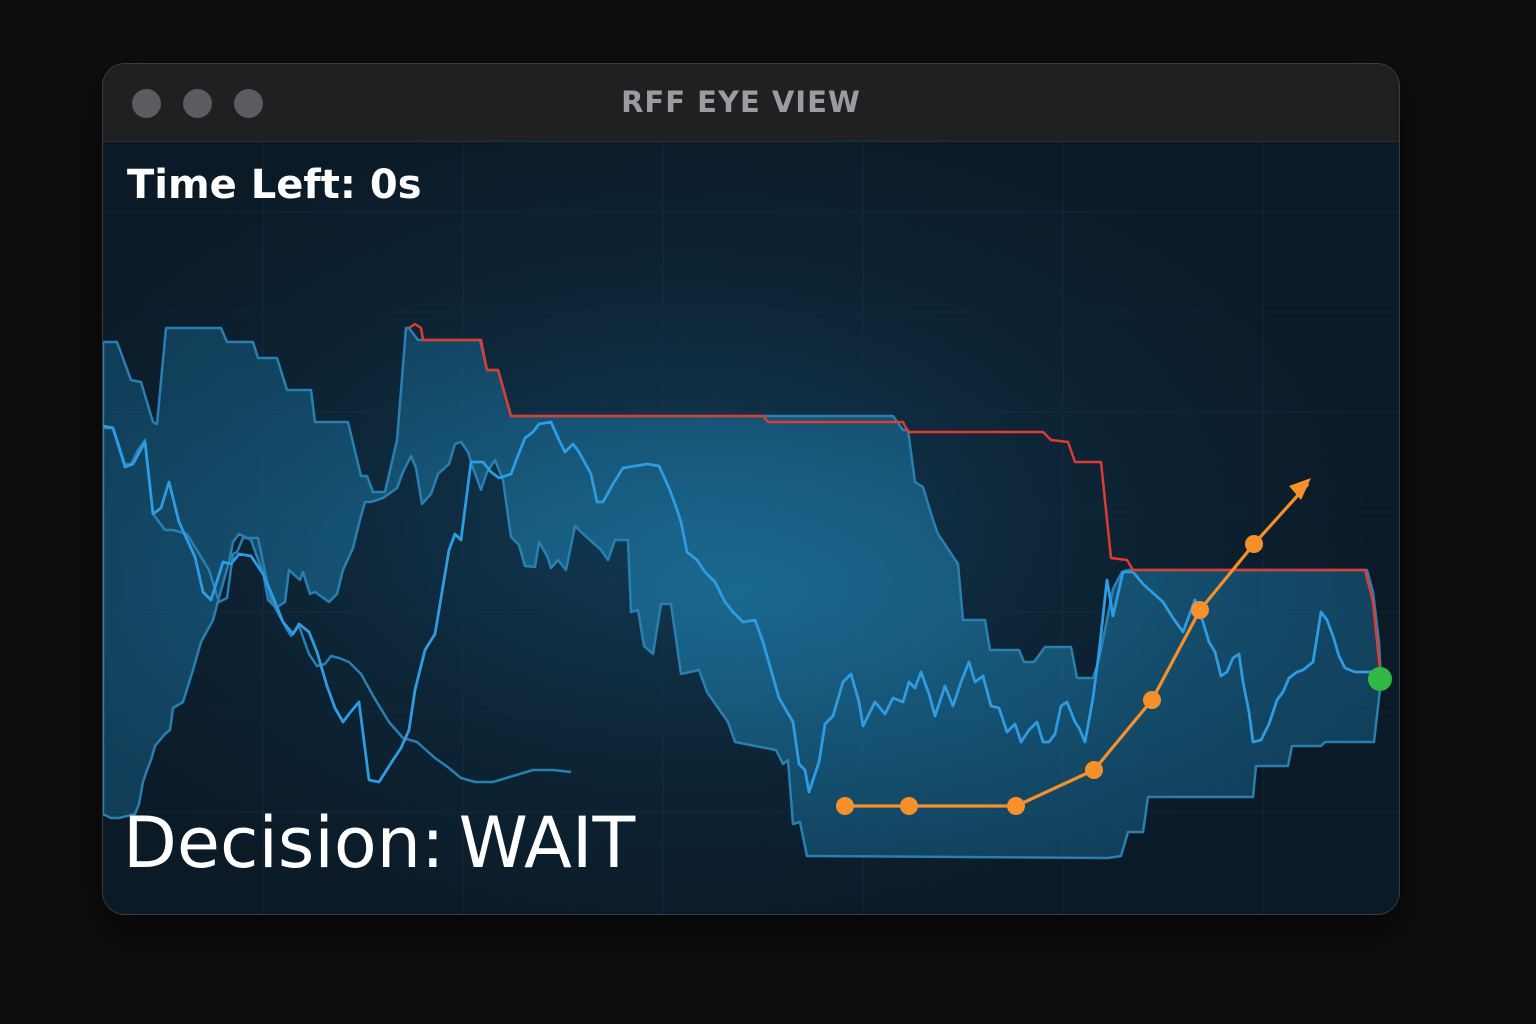 The image size is (1536, 1024). What do you see at coordinates (1300, 489) in the screenshot?
I see `arrow-head-icon` at bounding box center [1300, 489].